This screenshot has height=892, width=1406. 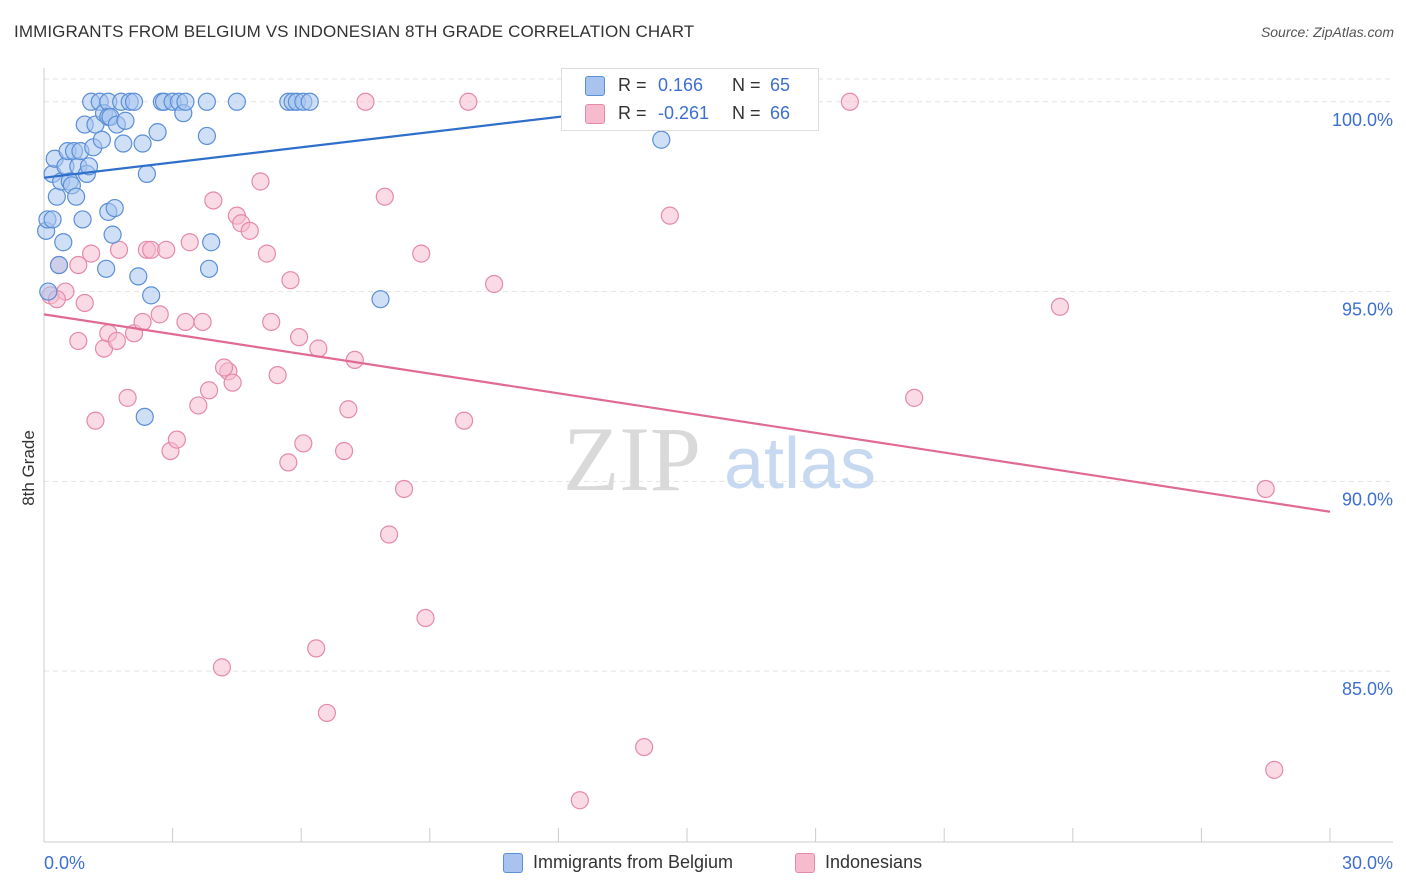 I want to click on source-label: Source: ZipAtlas.com, so click(x=1327, y=32).